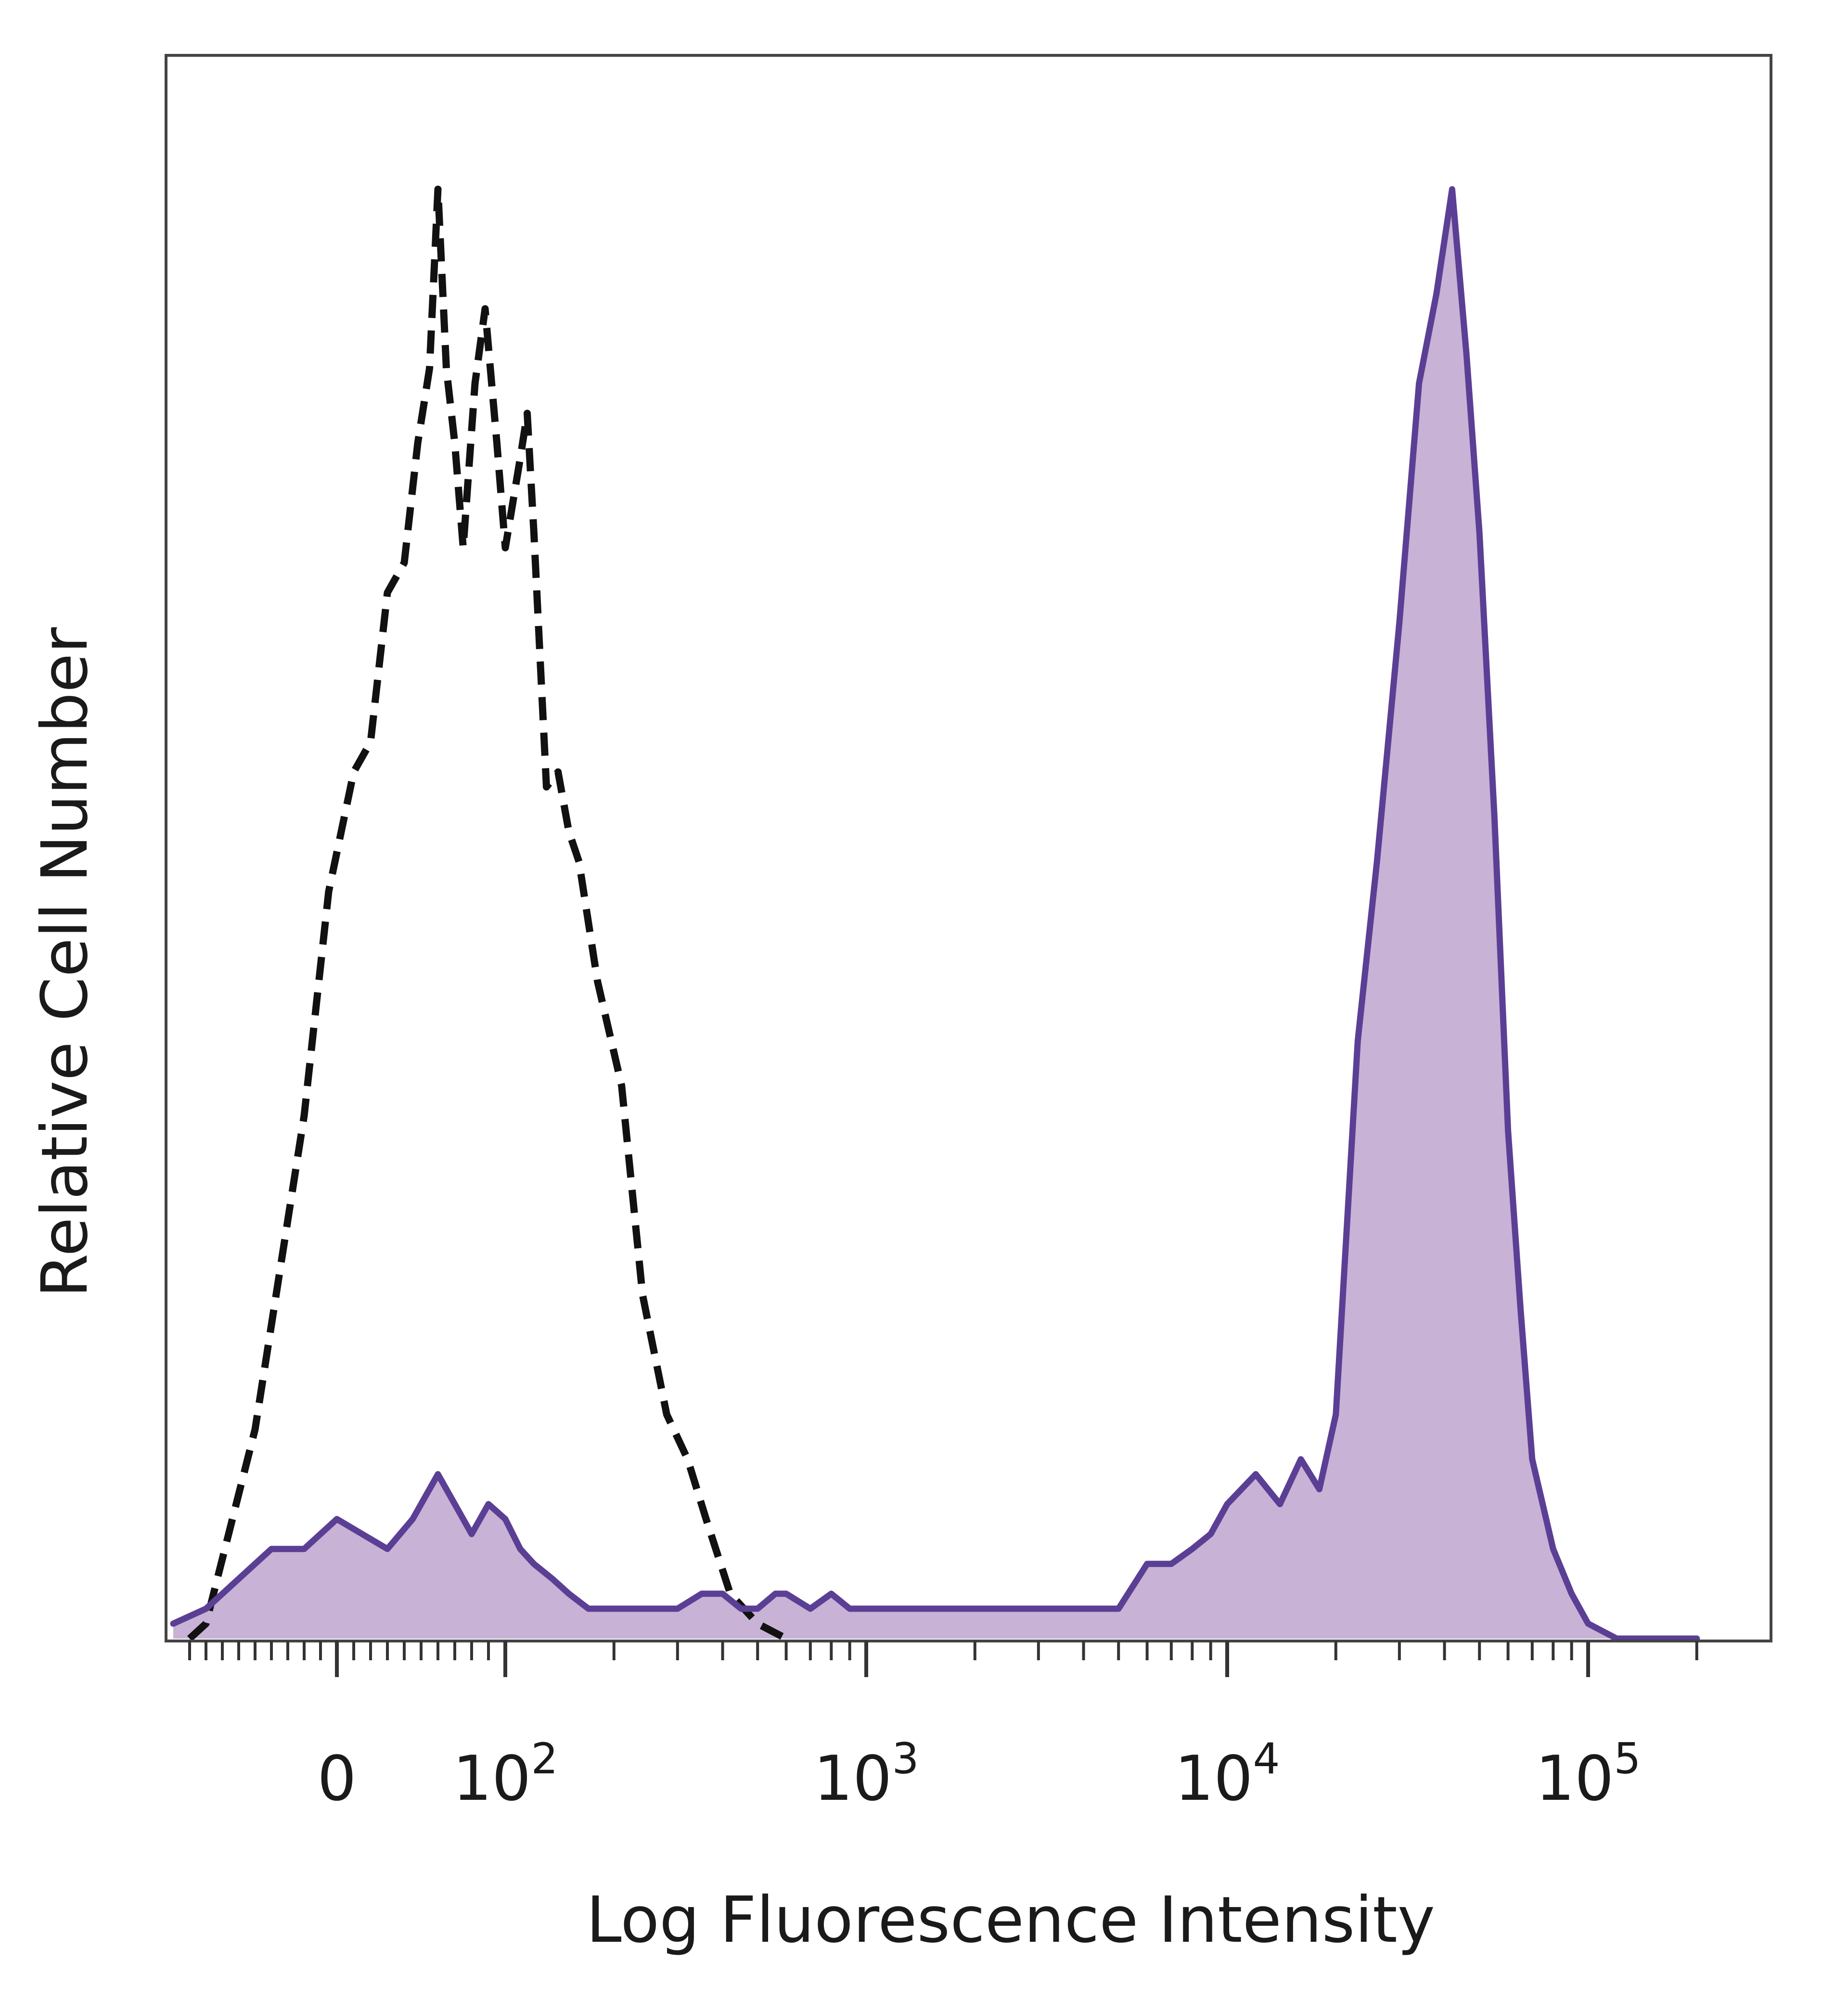 The image size is (1848, 2000). Describe the element at coordinates (1627, 1758) in the screenshot. I see `x-tick-label-exponent-4: 5` at that location.